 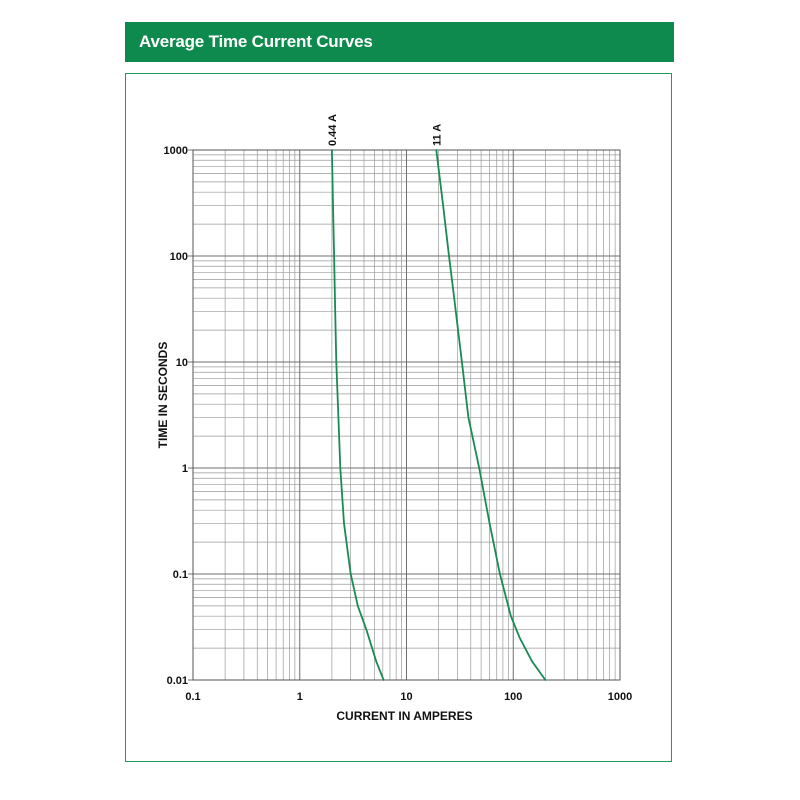 What do you see at coordinates (620, 697) in the screenshot?
I see `x-tick-label: 1000` at bounding box center [620, 697].